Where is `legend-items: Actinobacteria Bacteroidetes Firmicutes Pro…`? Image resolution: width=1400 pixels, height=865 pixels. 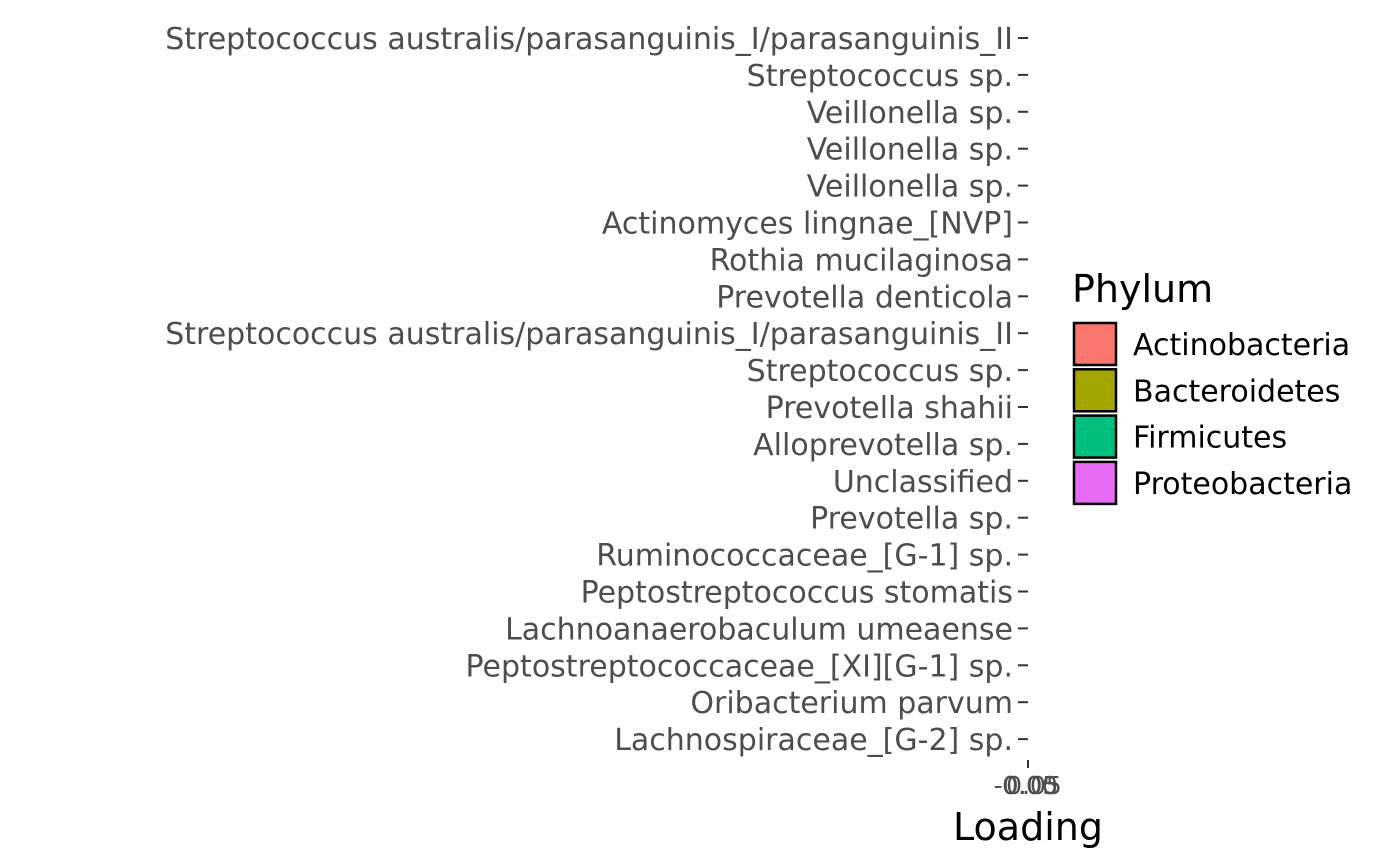 legend-items: Actinobacteria Bacteroidetes Firmicutes Pro… is located at coordinates (1212, 413).